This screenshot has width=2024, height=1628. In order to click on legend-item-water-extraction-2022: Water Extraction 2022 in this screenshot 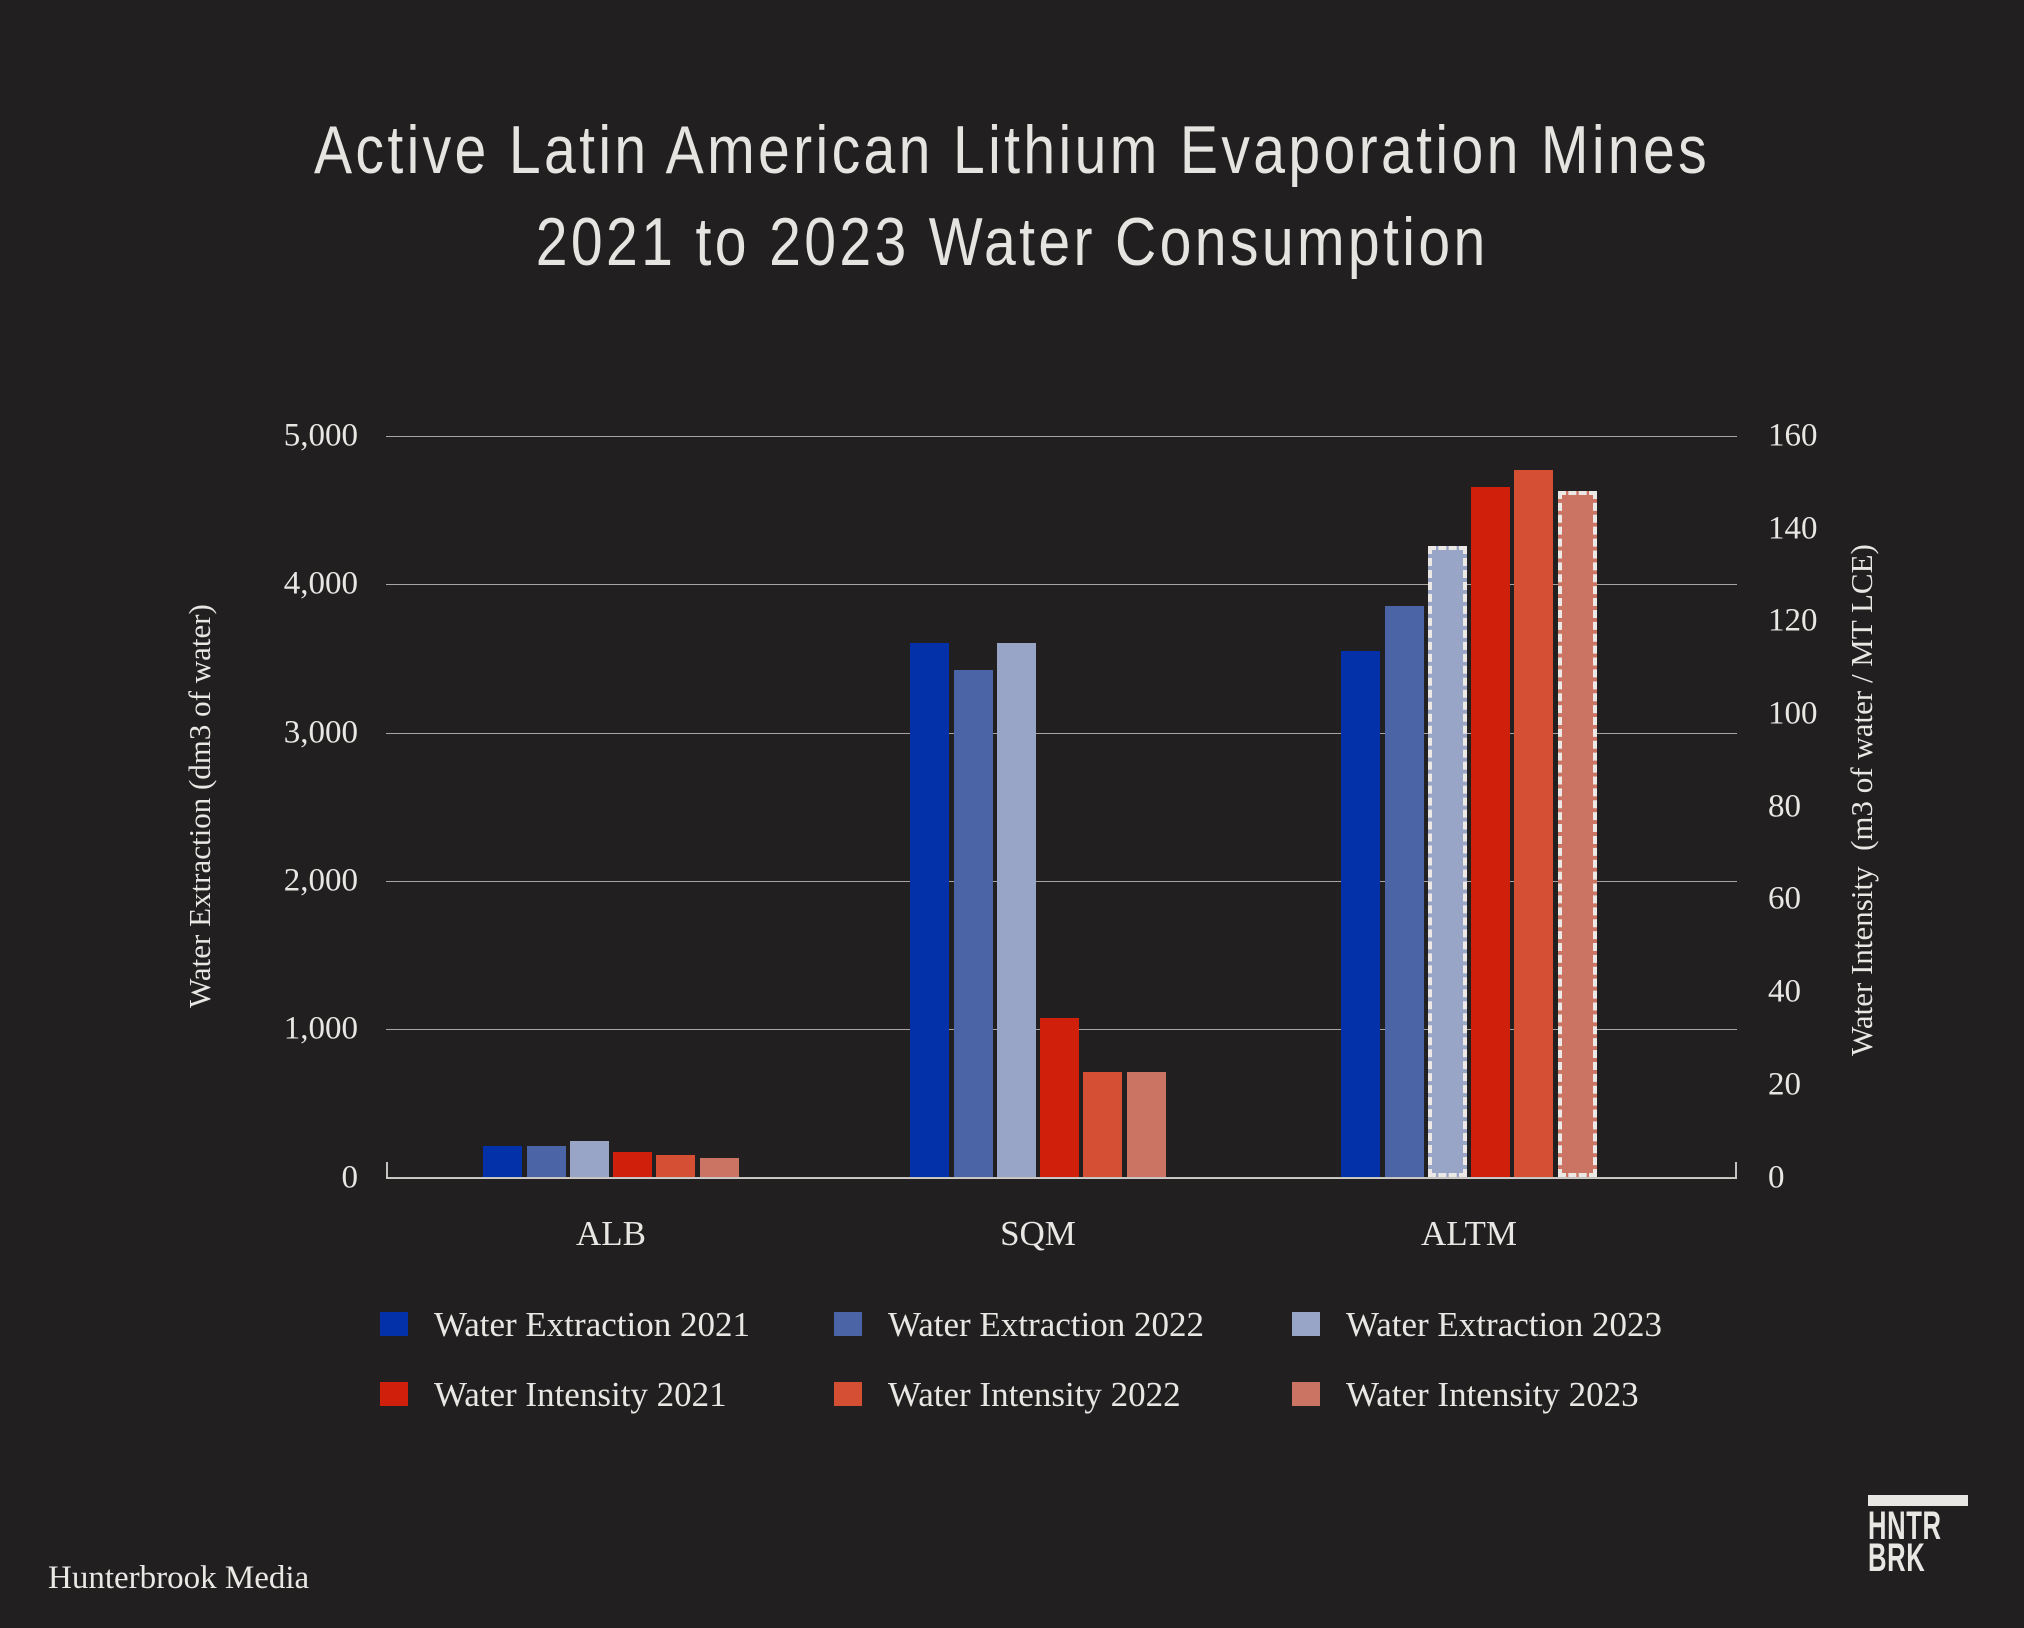, I will do `click(1019, 1324)`.